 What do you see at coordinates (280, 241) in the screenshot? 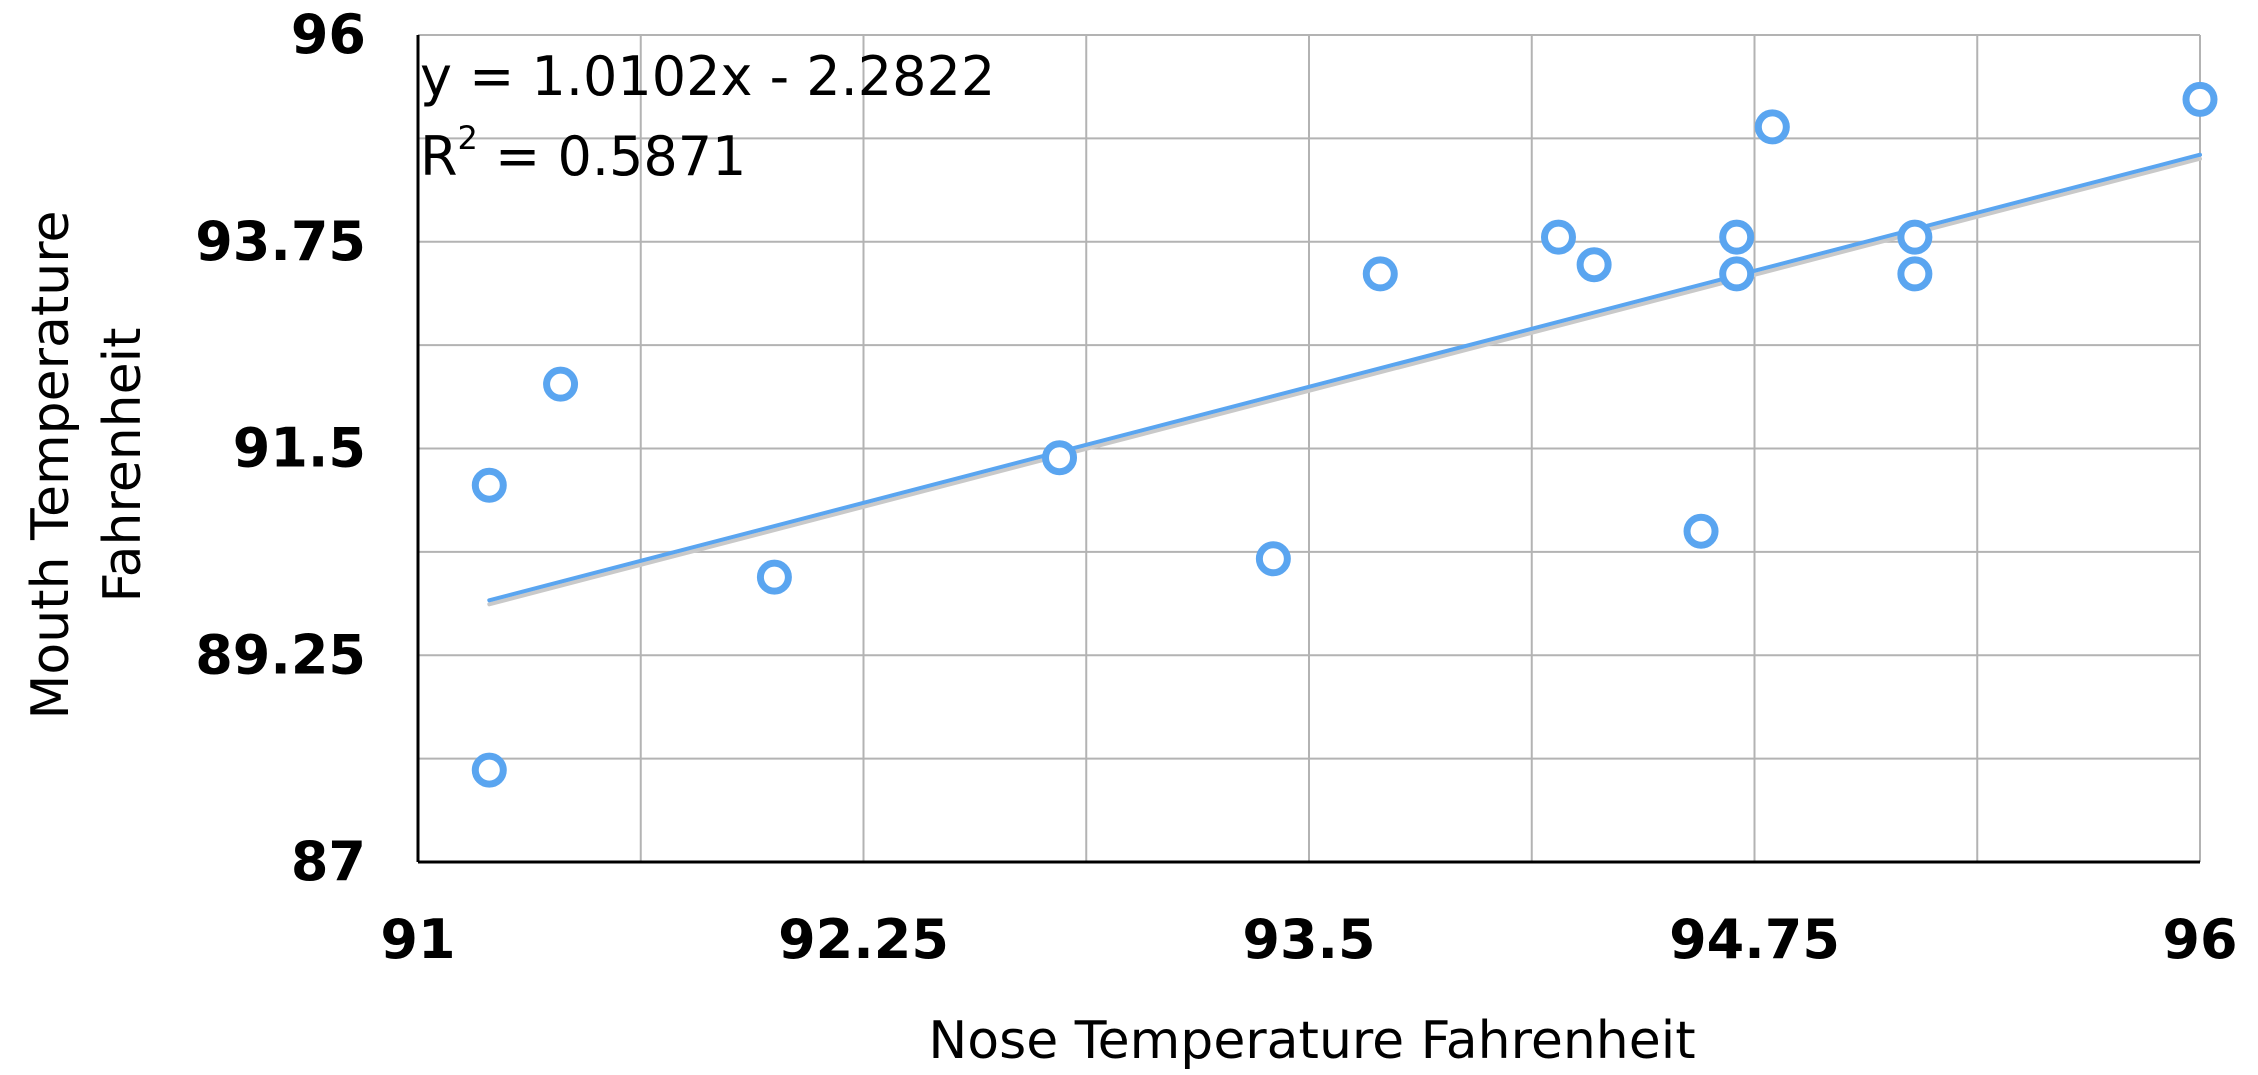
I see `y-tick-label: 93.75` at bounding box center [280, 241].